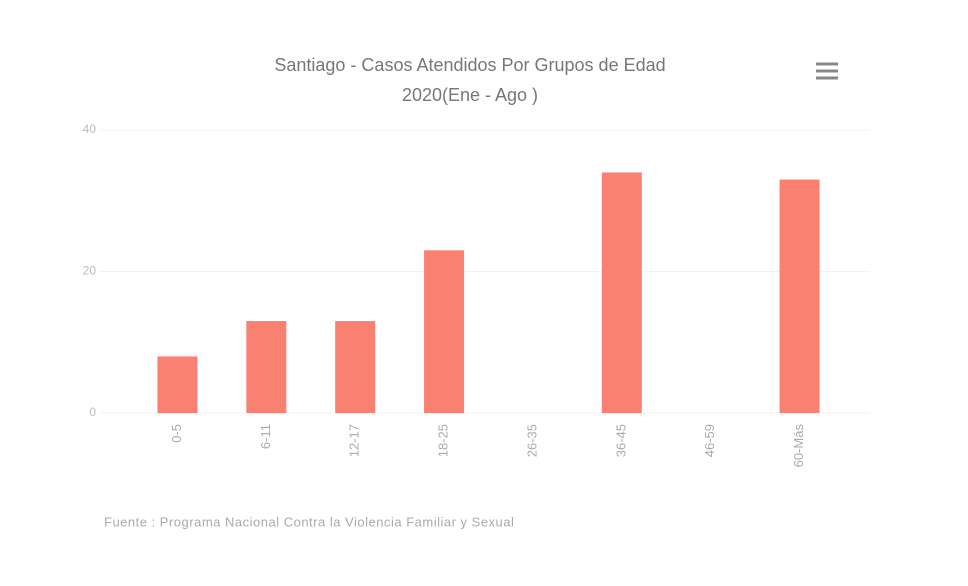  Describe the element at coordinates (90, 129) in the screenshot. I see `y-tick-label: 40` at that location.